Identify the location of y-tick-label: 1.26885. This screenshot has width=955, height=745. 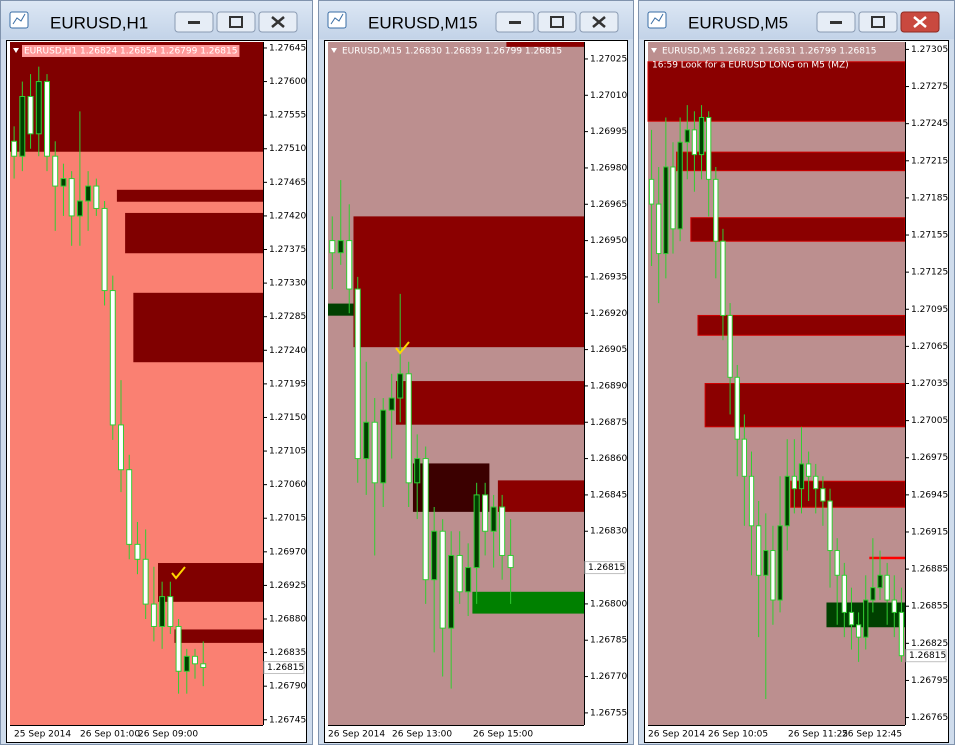
(929, 570).